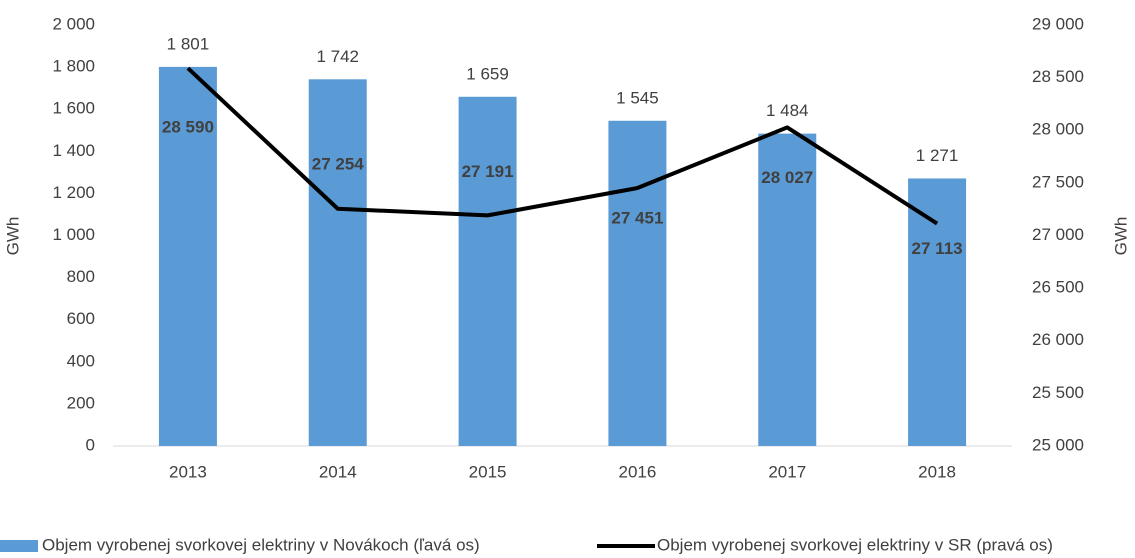 This screenshot has width=1135, height=558. What do you see at coordinates (81, 360) in the screenshot?
I see `y-tick-label: 400` at bounding box center [81, 360].